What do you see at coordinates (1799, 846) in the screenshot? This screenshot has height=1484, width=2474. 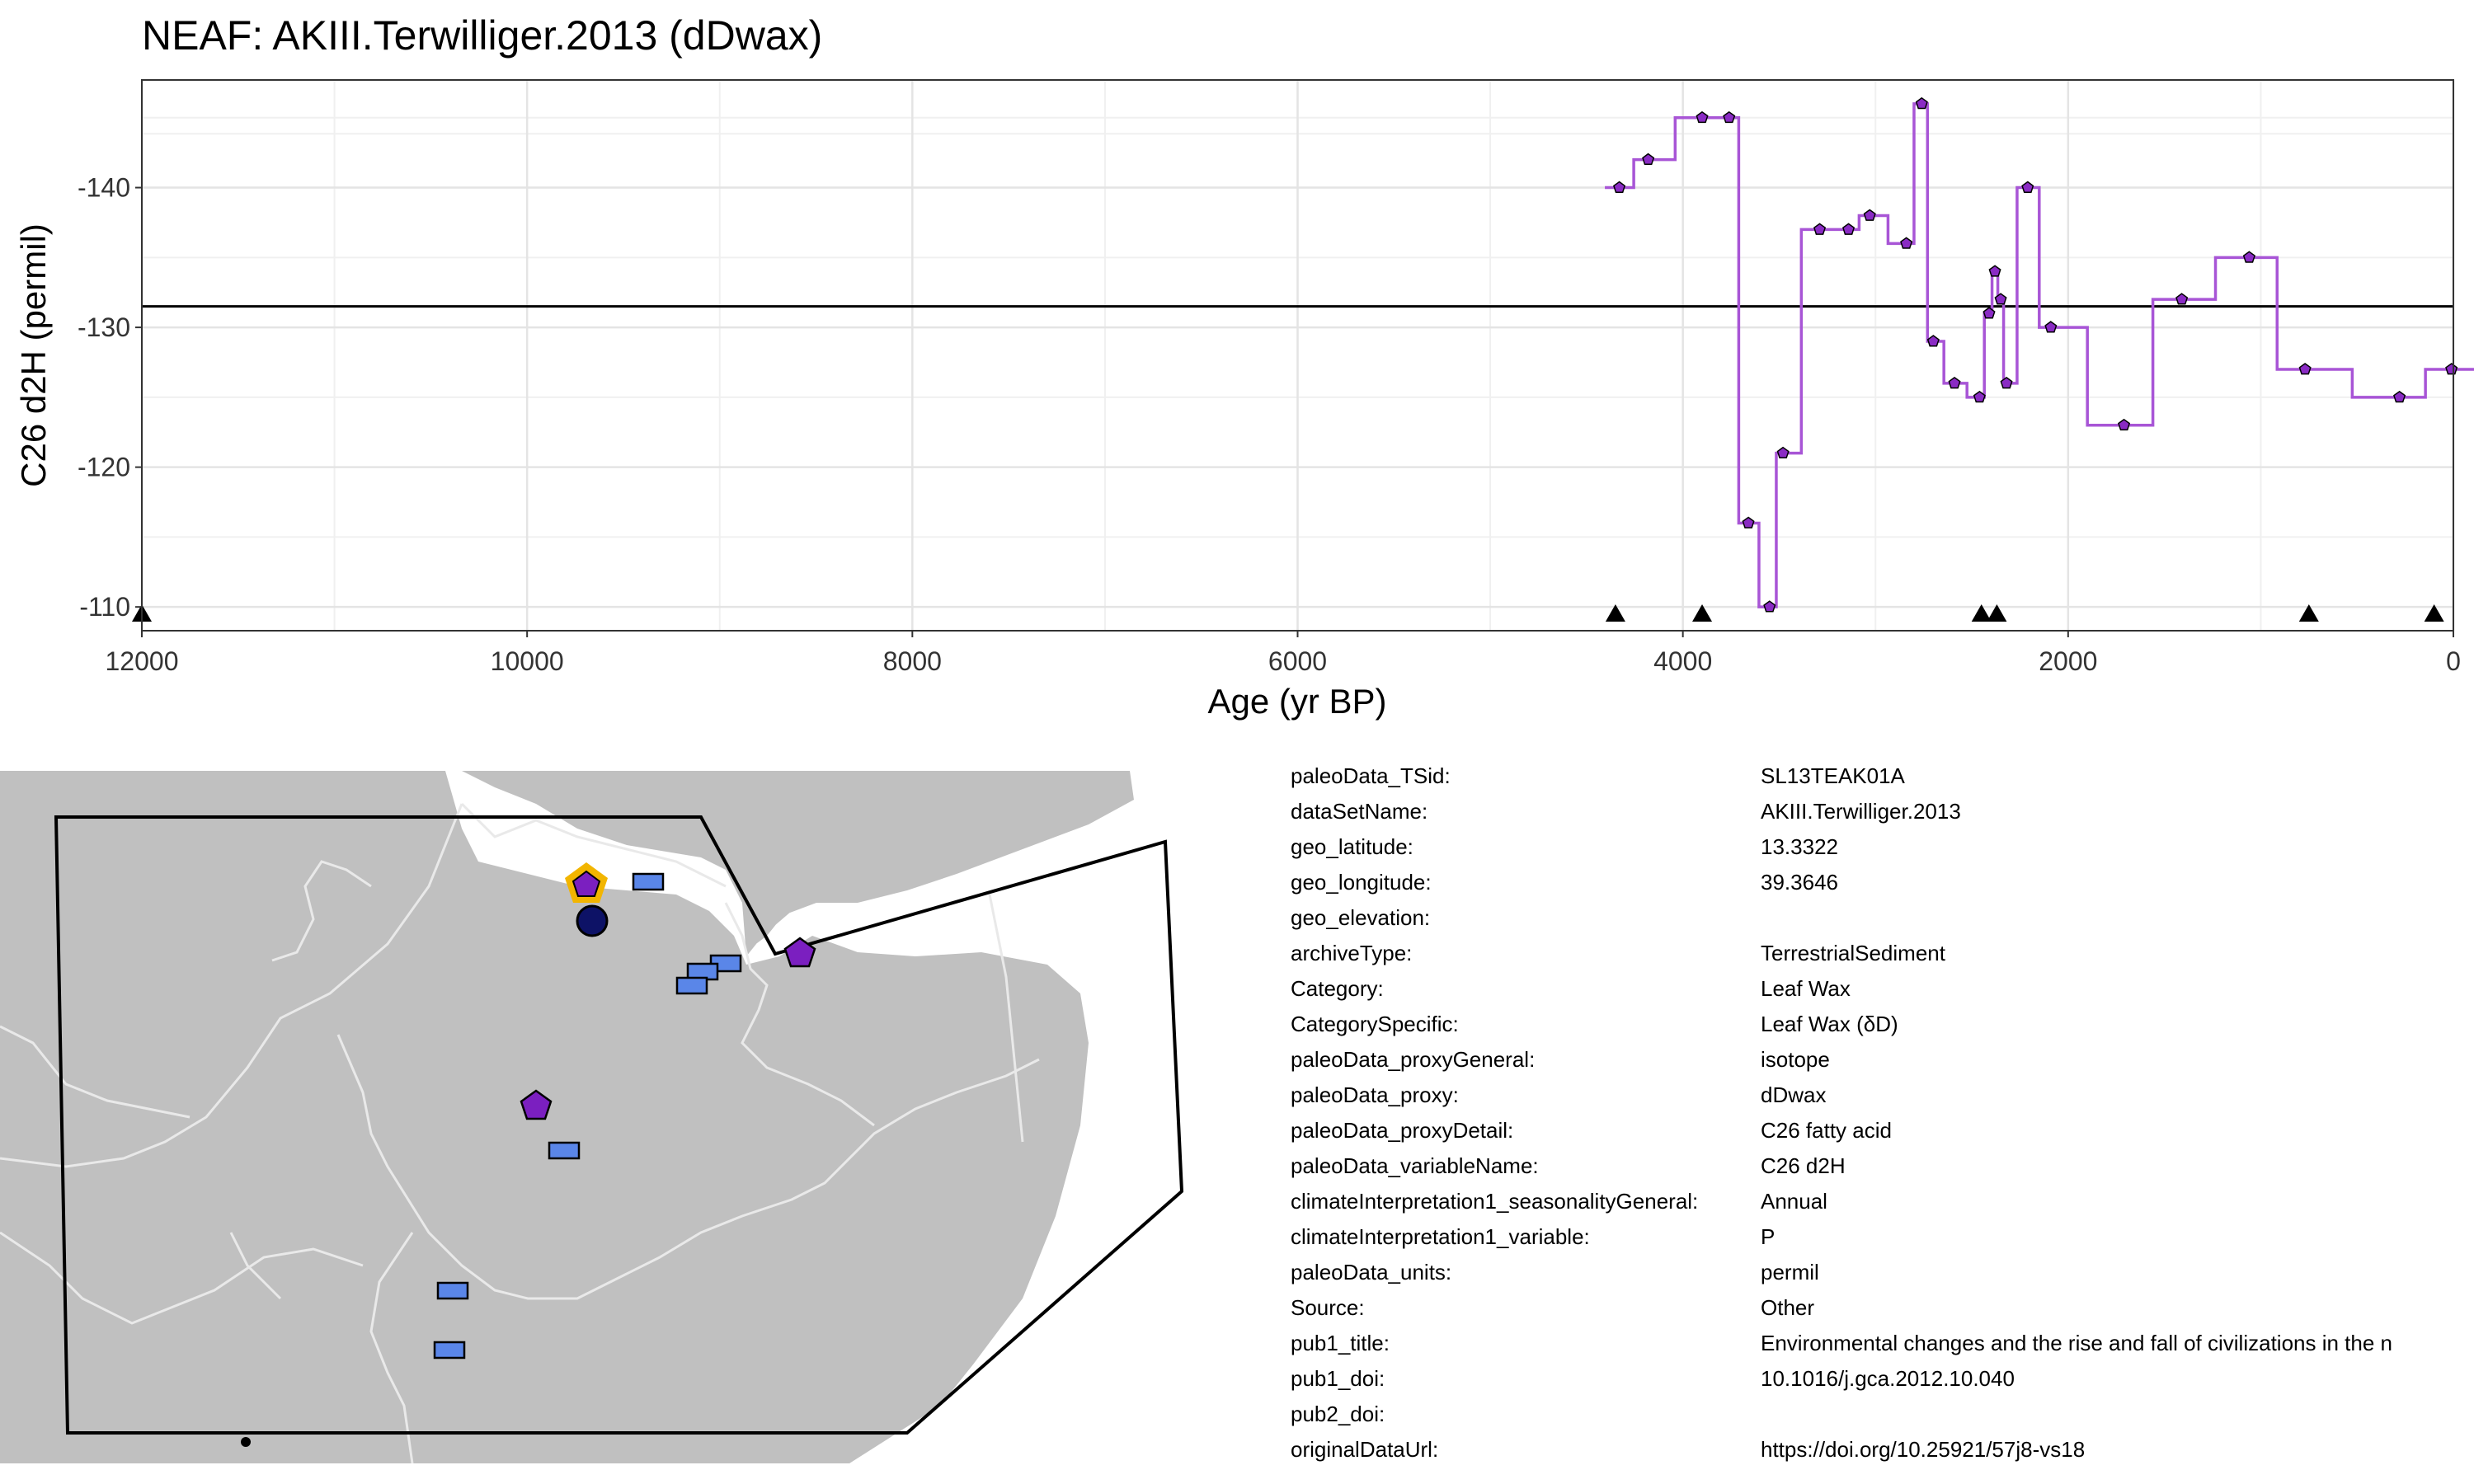 I see `metadata-value: 13.3322` at bounding box center [1799, 846].